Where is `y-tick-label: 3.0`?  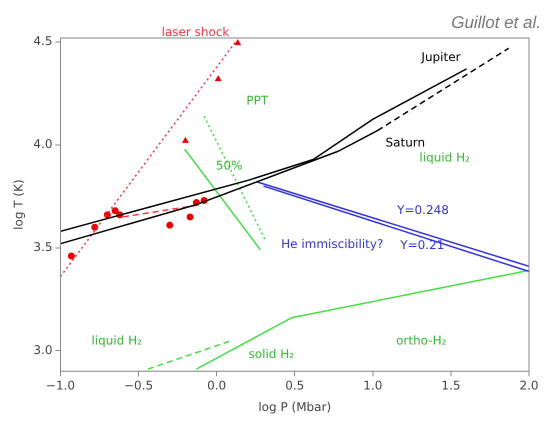
y-tick-label: 3.0 is located at coordinates (42, 349).